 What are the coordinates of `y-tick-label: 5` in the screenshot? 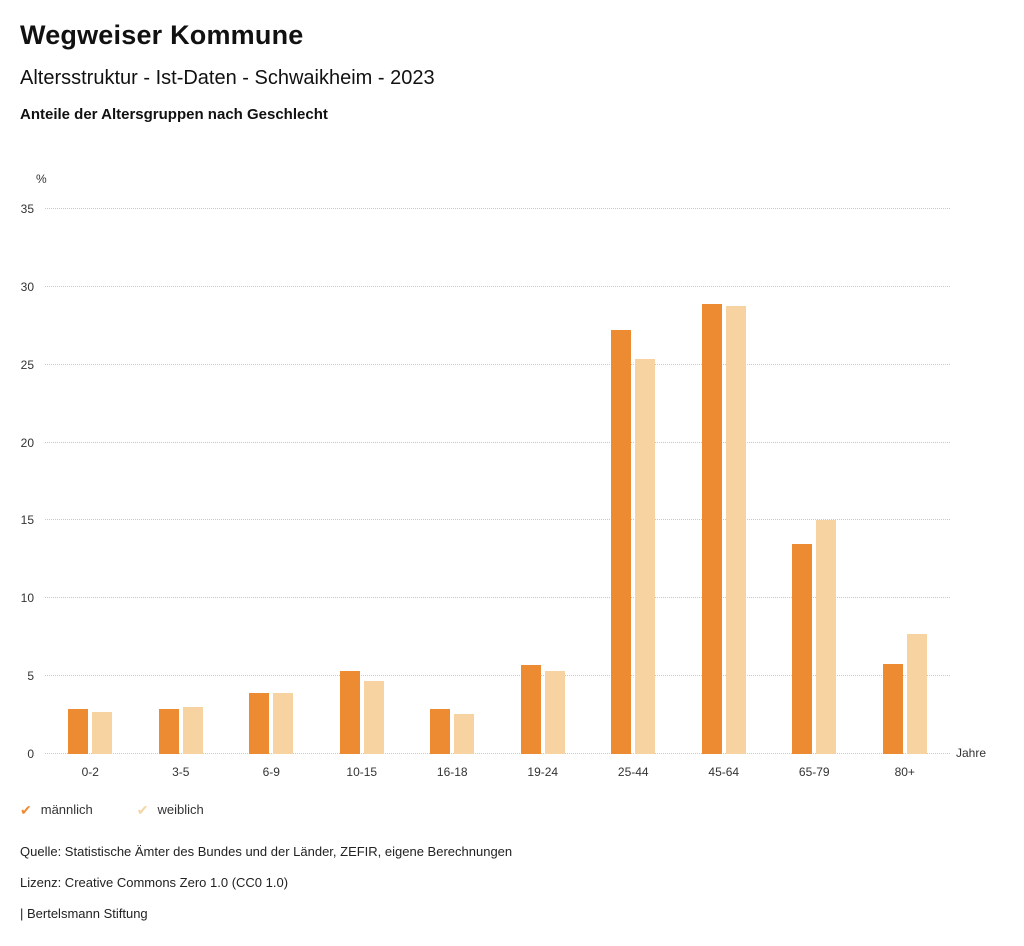 It's located at (30, 676).